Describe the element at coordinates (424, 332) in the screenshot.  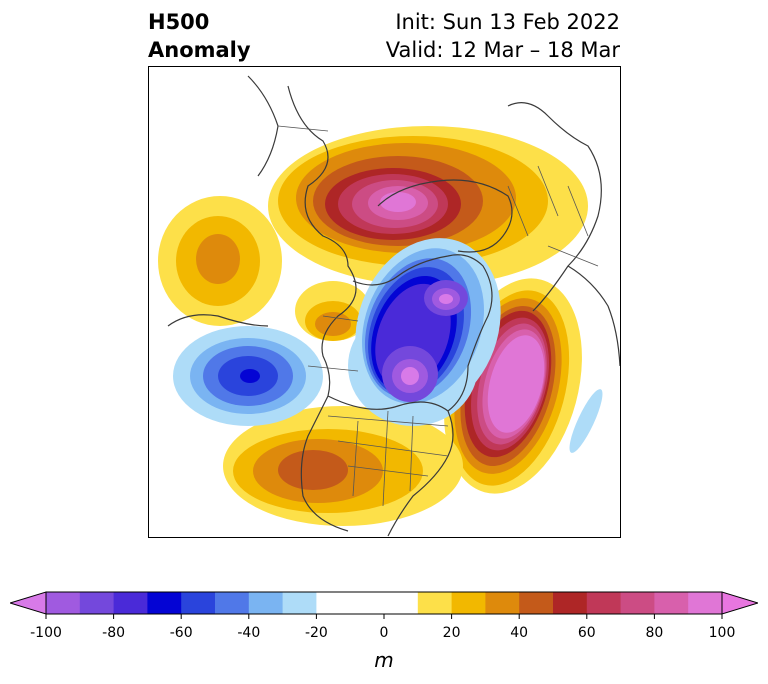
I see `negative-anomaly-hudson` at that location.